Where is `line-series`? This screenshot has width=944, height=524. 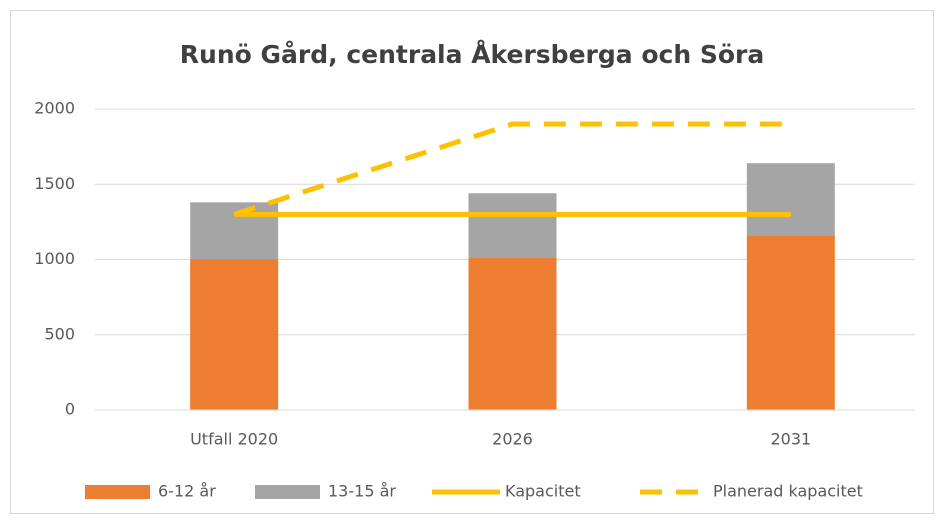 line-series is located at coordinates (512, 169).